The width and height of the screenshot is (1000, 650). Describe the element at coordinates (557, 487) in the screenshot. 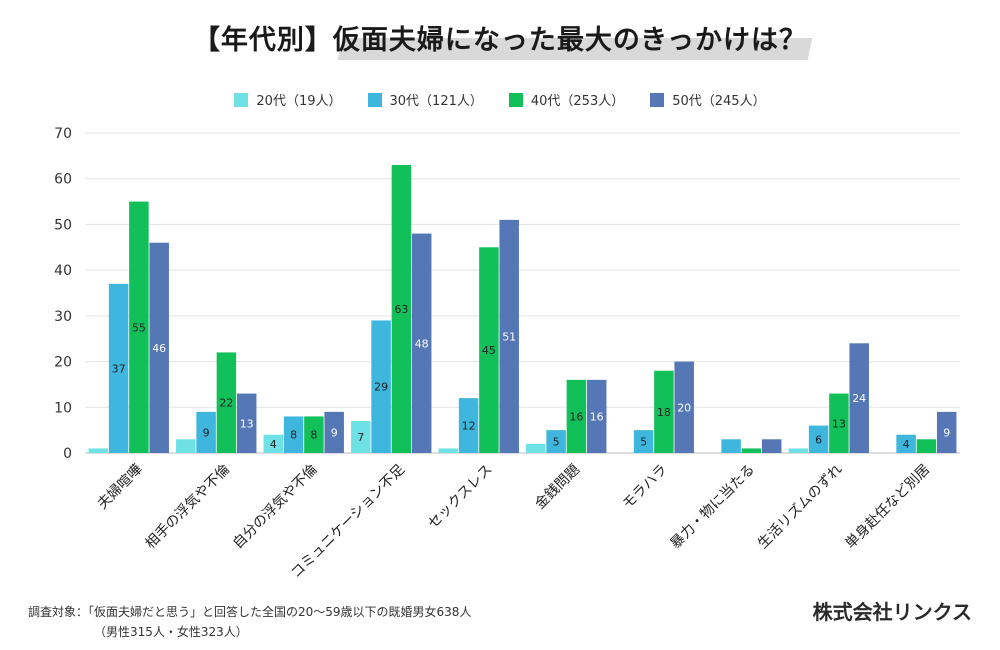

I see `x-tick-label: 金銭問題` at that location.